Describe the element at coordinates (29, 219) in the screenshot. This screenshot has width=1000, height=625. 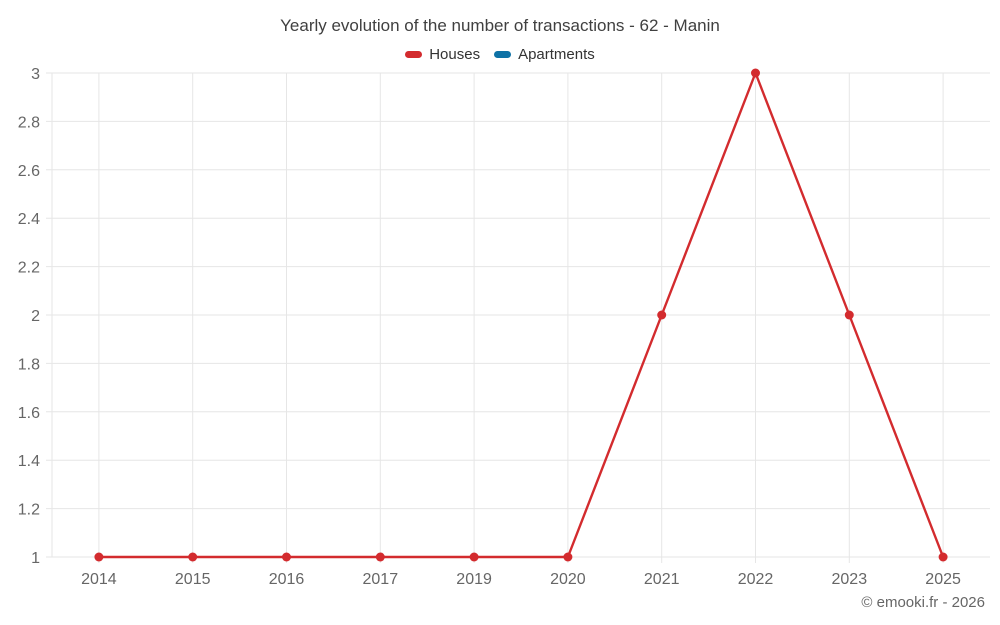
I see `y-axis-label: 2.4` at that location.